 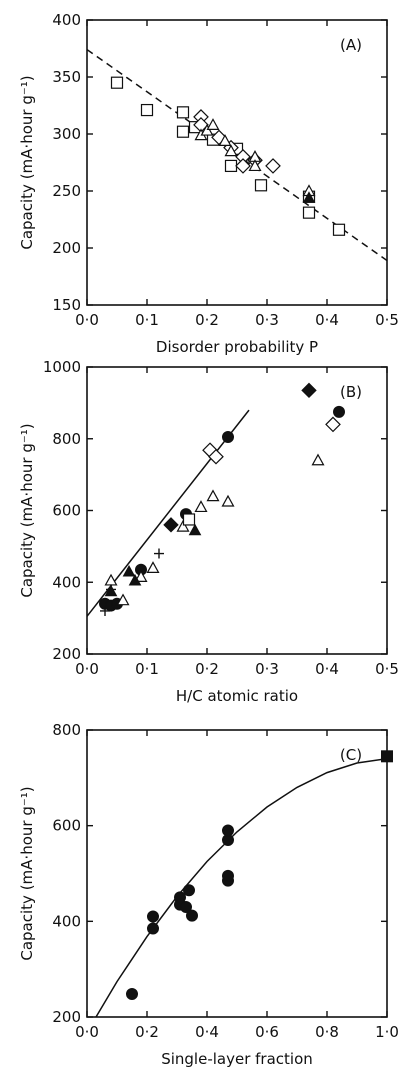 I want to click on series-filled-square, so click(x=387, y=756).